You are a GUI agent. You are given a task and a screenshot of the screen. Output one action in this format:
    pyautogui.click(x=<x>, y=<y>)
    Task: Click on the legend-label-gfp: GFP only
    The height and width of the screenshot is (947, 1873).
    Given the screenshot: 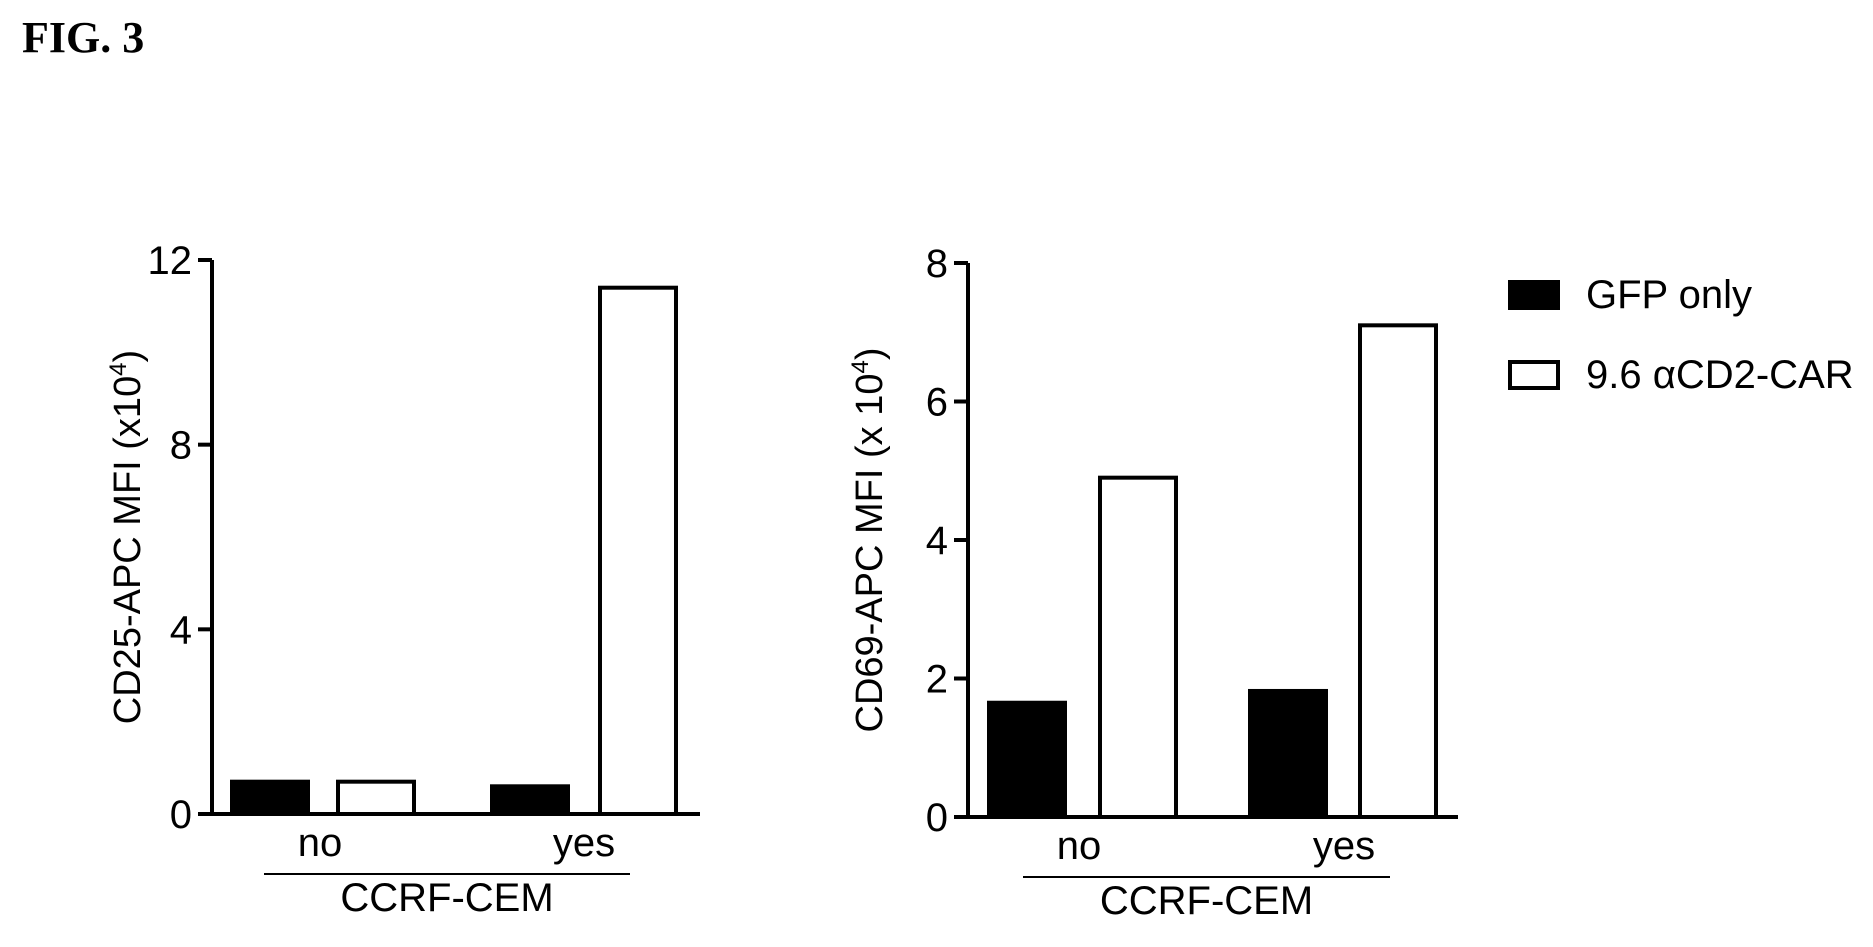 What is the action you would take?
    pyautogui.click(x=1669, y=295)
    